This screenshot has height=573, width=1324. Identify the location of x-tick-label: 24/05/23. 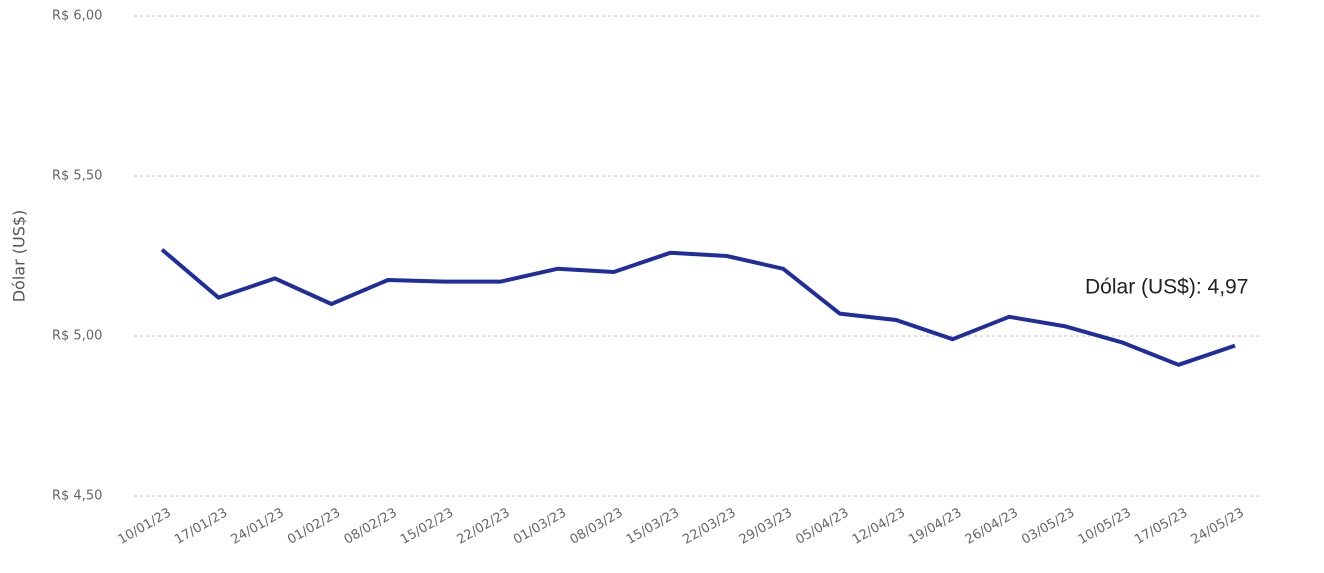
(1218, 527).